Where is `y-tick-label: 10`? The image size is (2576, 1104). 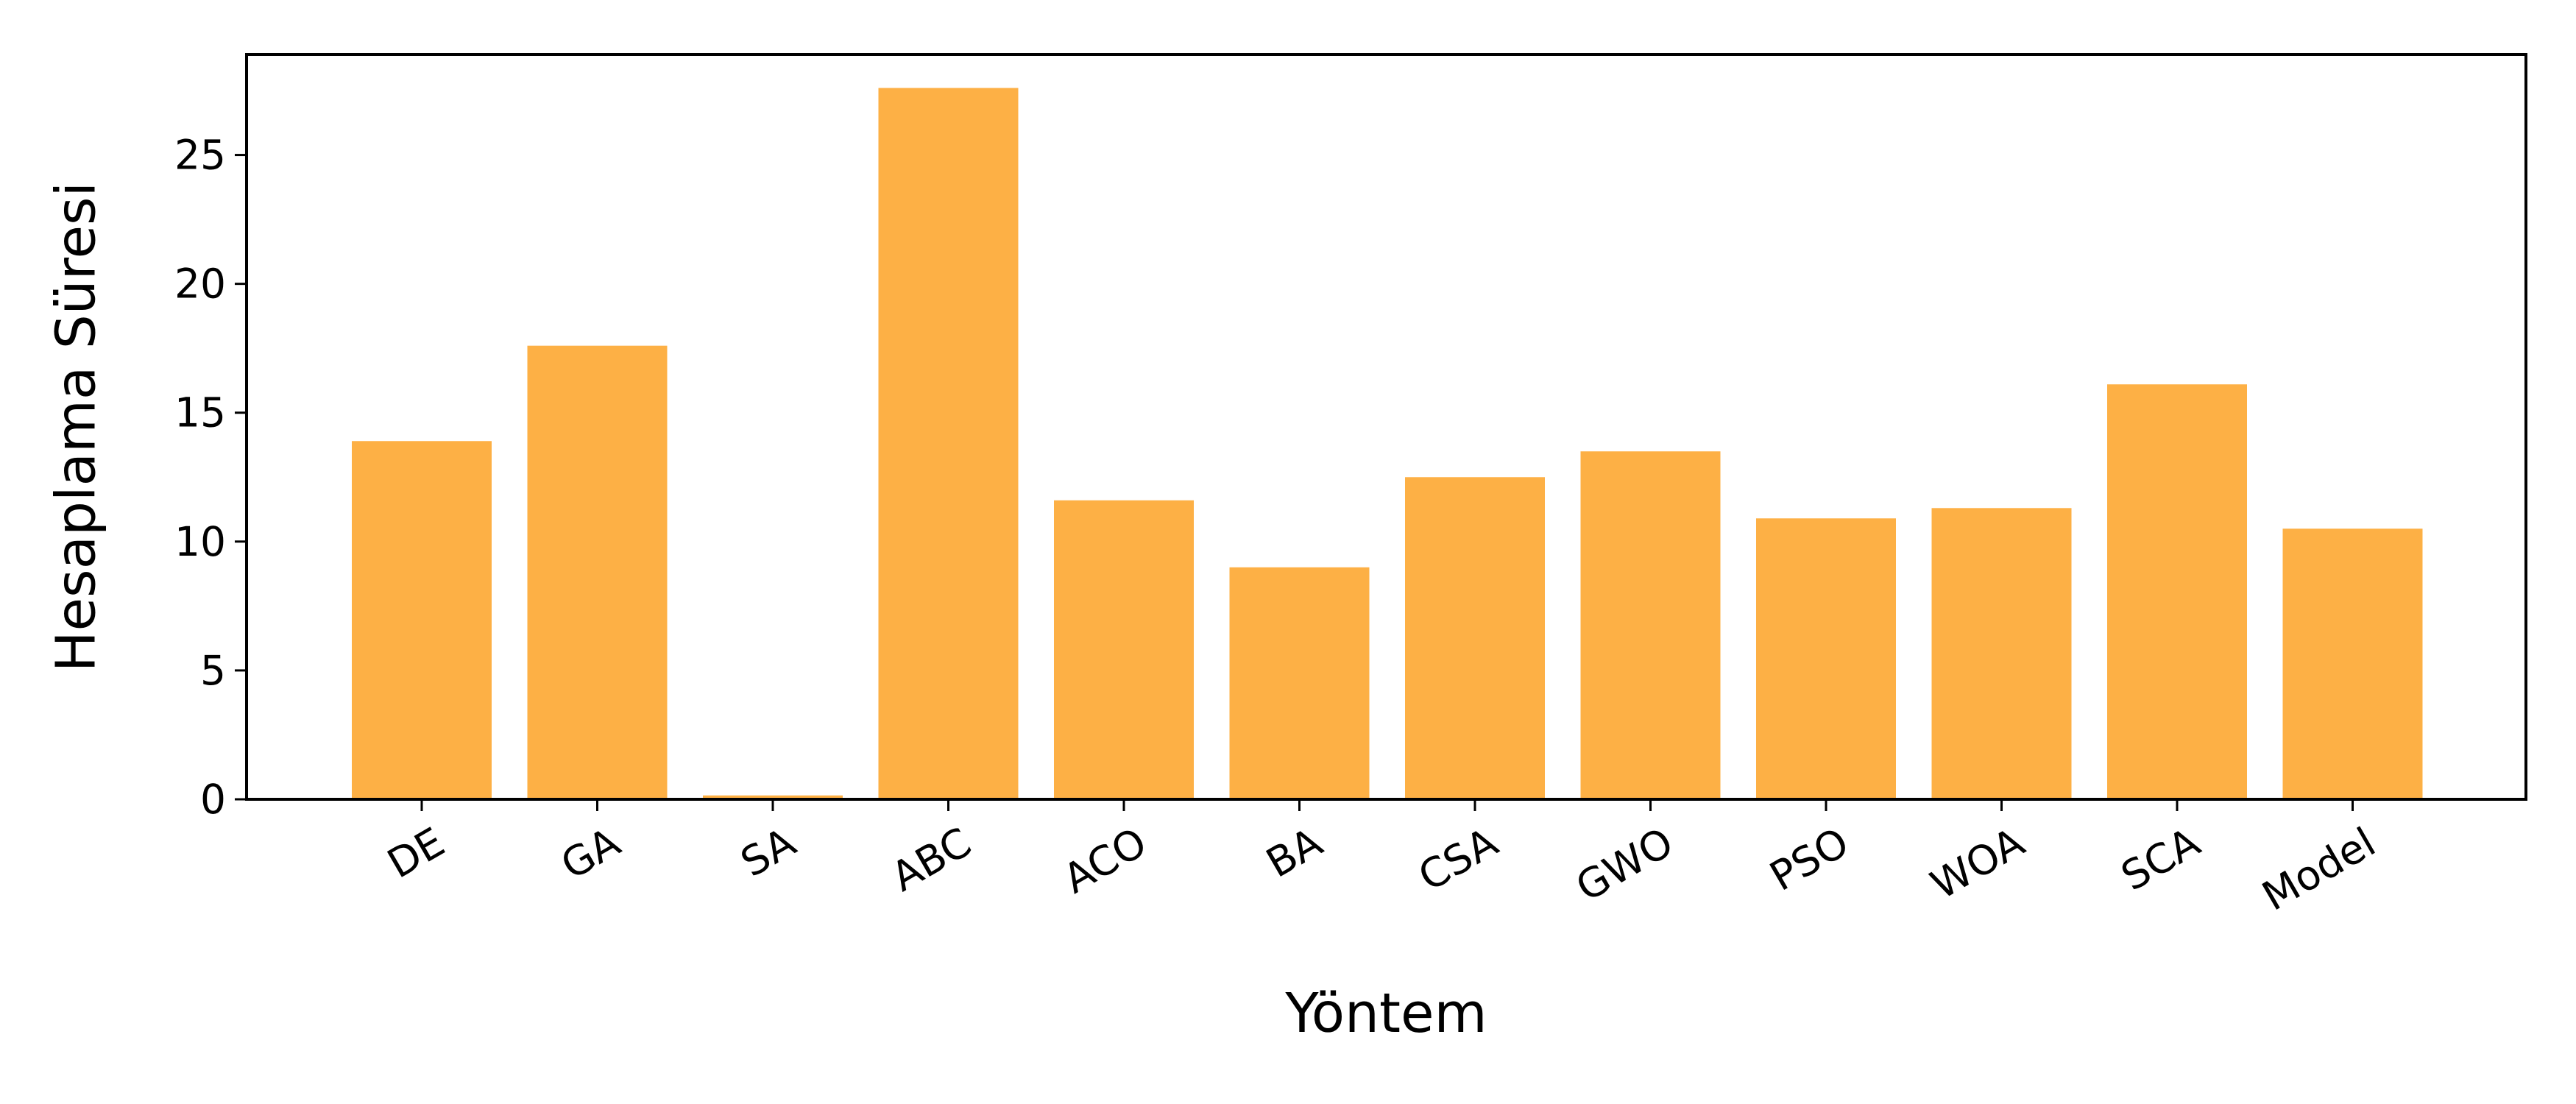
y-tick-label: 10 is located at coordinates (200, 541).